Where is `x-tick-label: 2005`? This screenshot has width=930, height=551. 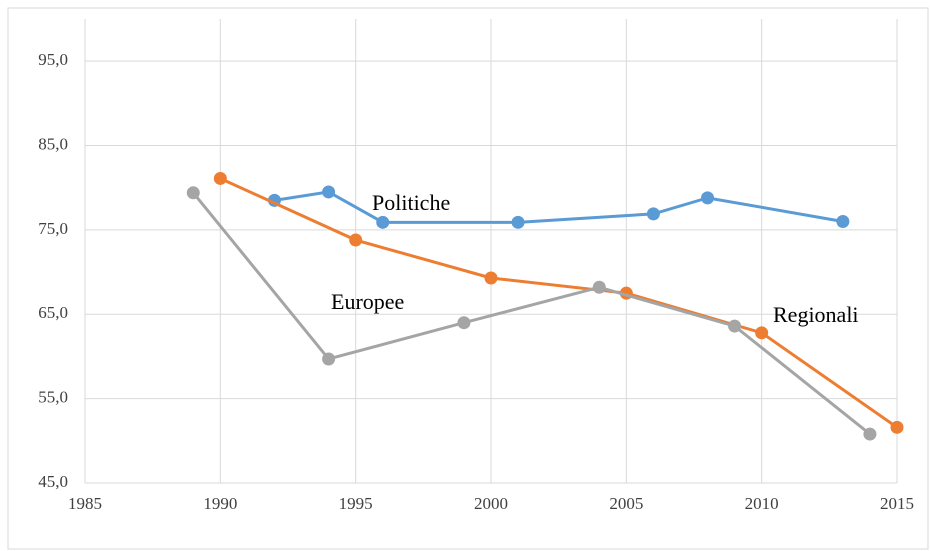 x-tick-label: 2005 is located at coordinates (626, 503).